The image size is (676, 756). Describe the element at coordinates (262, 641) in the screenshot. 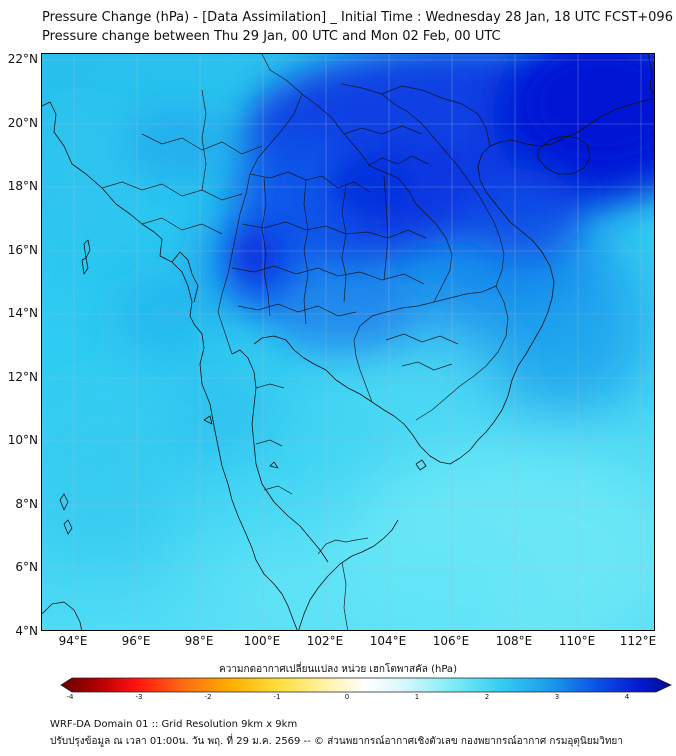

I see `lon-label-100: 100°E` at that location.